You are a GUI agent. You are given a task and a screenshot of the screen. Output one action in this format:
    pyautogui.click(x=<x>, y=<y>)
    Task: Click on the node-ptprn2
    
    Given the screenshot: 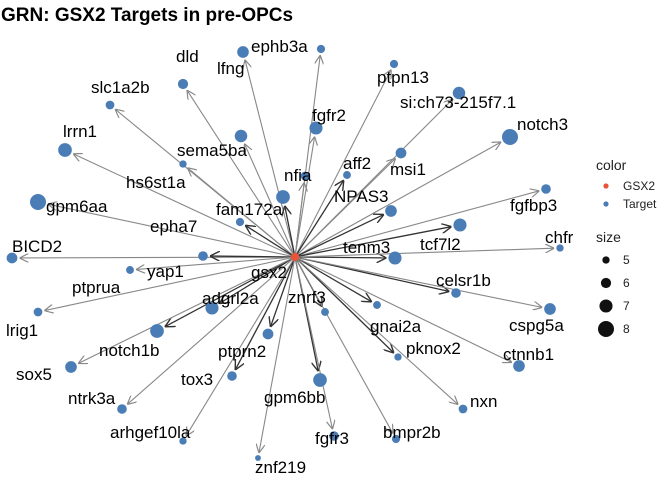 What is the action you would take?
    pyautogui.click(x=268, y=334)
    